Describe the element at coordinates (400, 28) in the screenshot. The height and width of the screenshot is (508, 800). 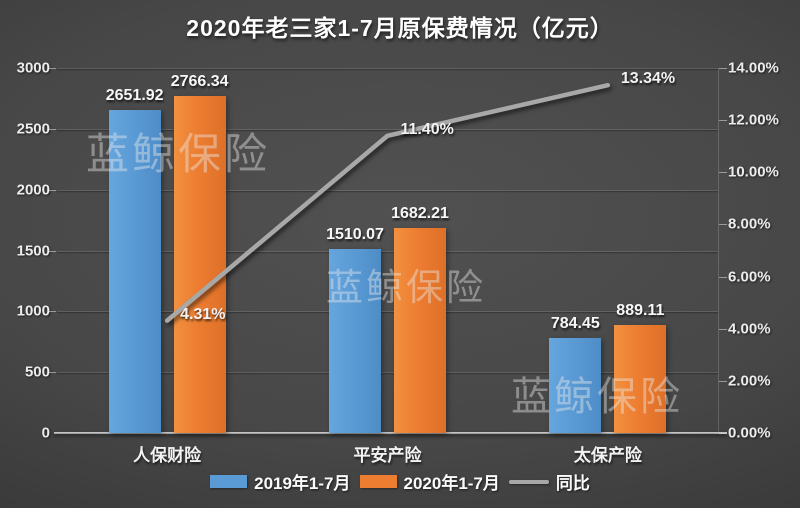
I see `chart-title: 2020年老三家1-7月原保费情况（亿元）` at that location.